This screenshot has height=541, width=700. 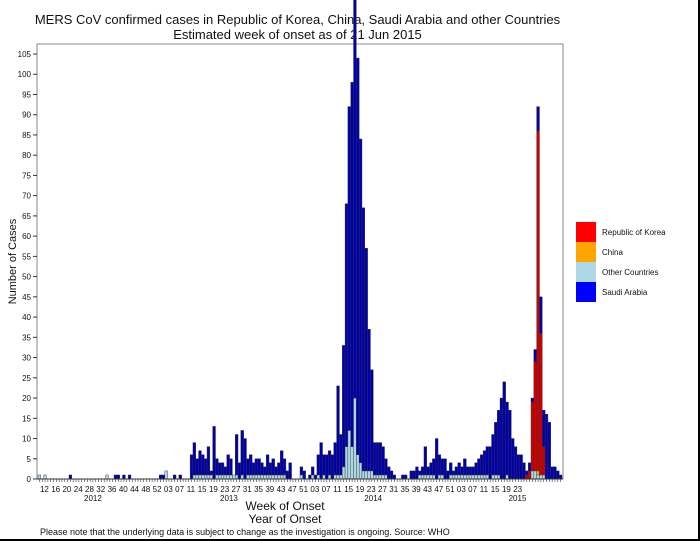 What do you see at coordinates (179, 489) in the screenshot?
I see `x-tick-label: 07` at bounding box center [179, 489].